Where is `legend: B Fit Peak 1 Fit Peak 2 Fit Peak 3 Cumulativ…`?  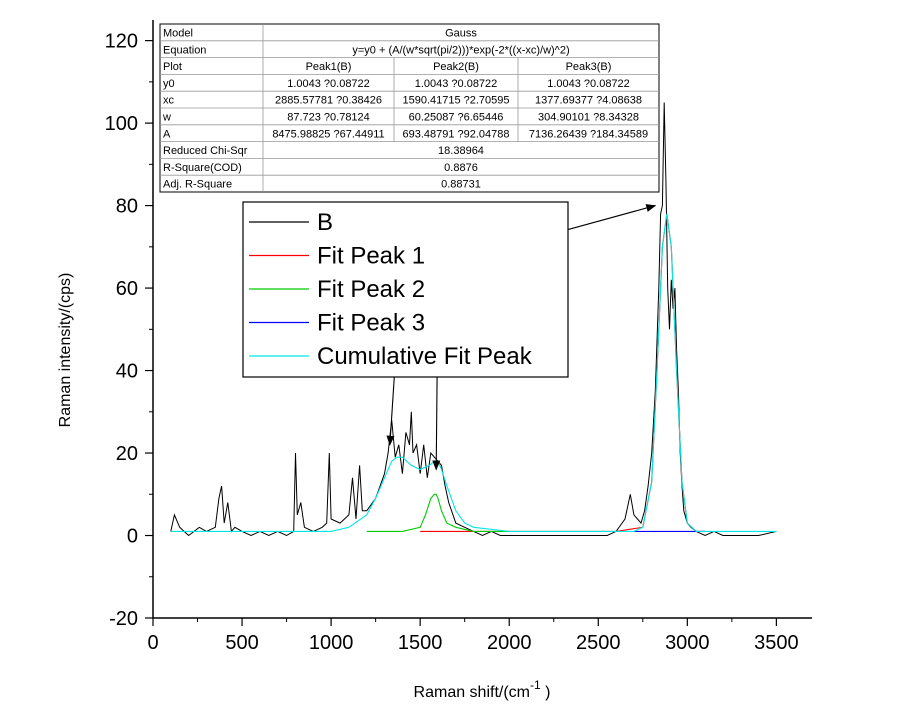
legend: B Fit Peak 1 Fit Peak 2 Fit Peak 3 Cumulativ… is located at coordinates (405, 289).